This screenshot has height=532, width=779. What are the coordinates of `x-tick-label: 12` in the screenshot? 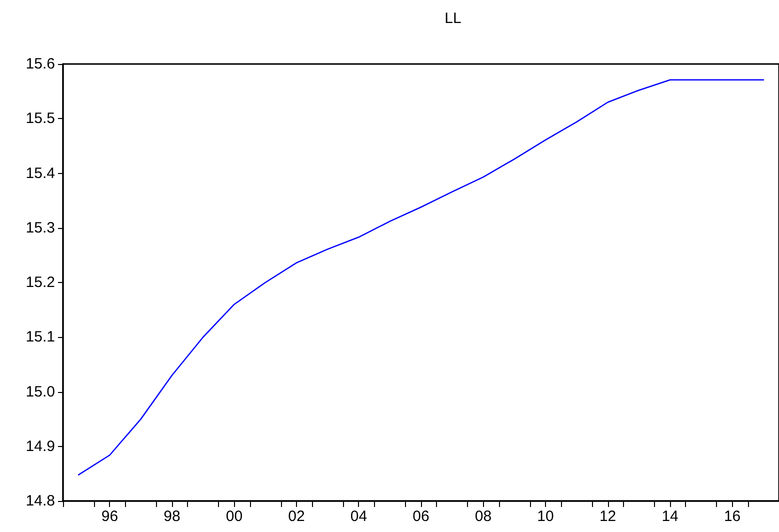 It's located at (607, 516).